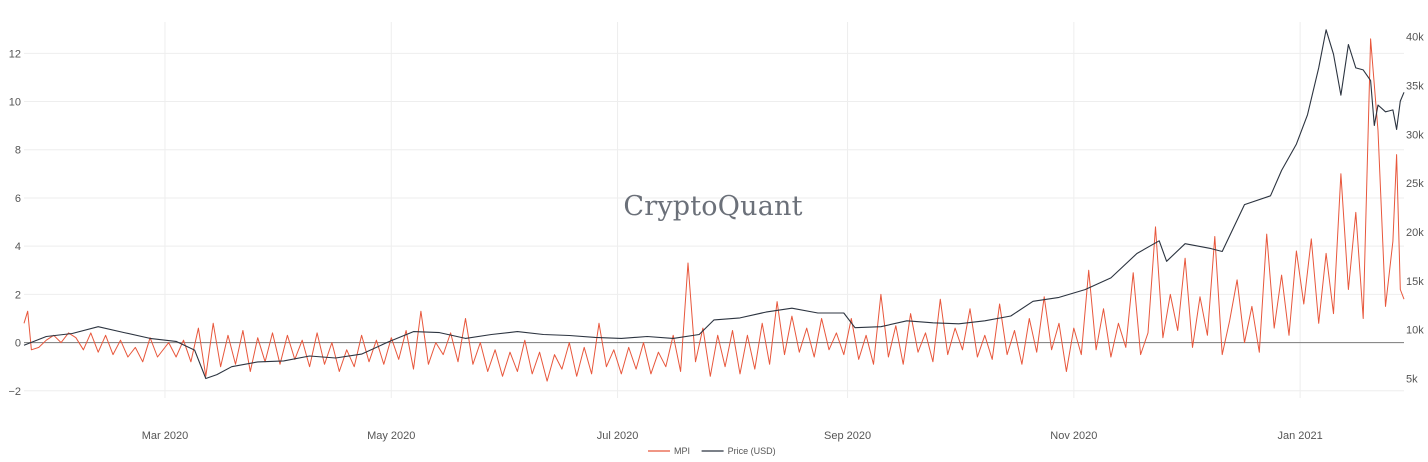 The image size is (1428, 462). Describe the element at coordinates (1415, 86) in the screenshot. I see `y-right-tick-label: 35k` at that location.